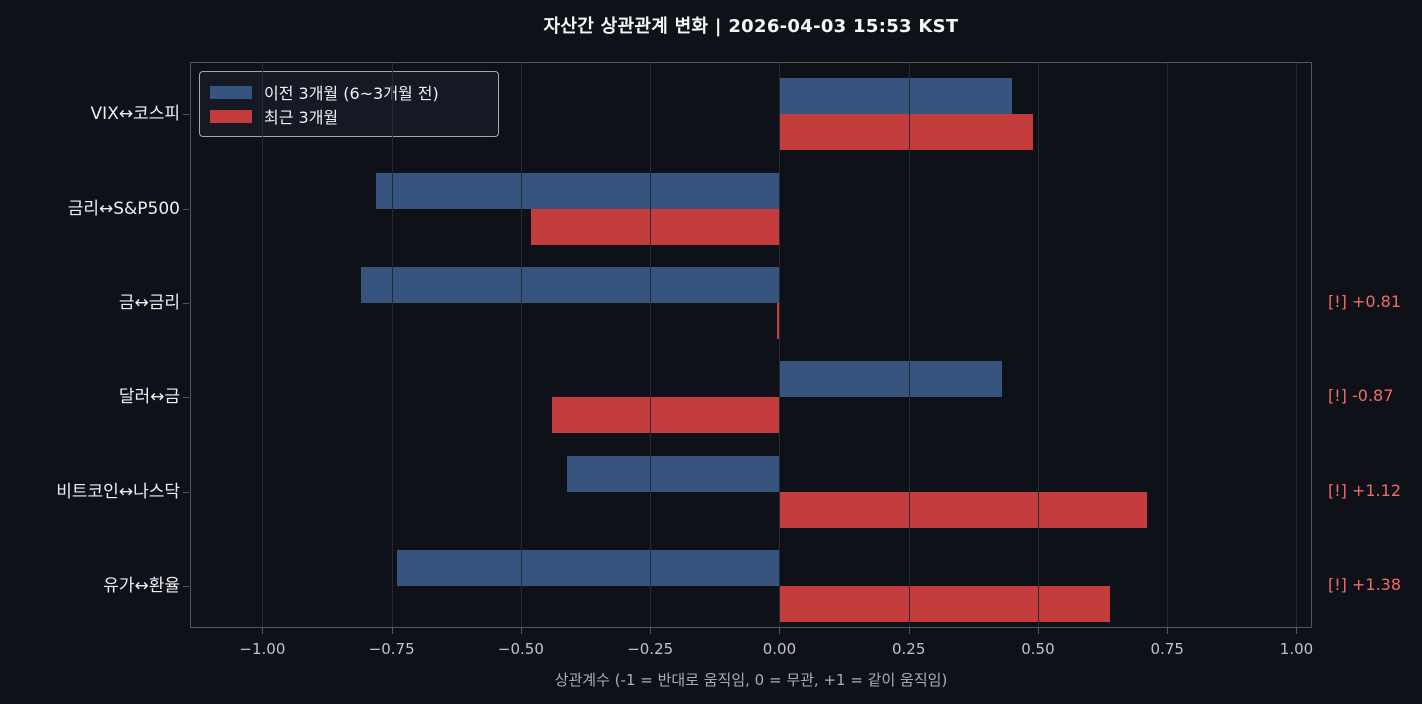 The width and height of the screenshot is (1422, 704). I want to click on x-tick-mark-−1.00, so click(263, 631).